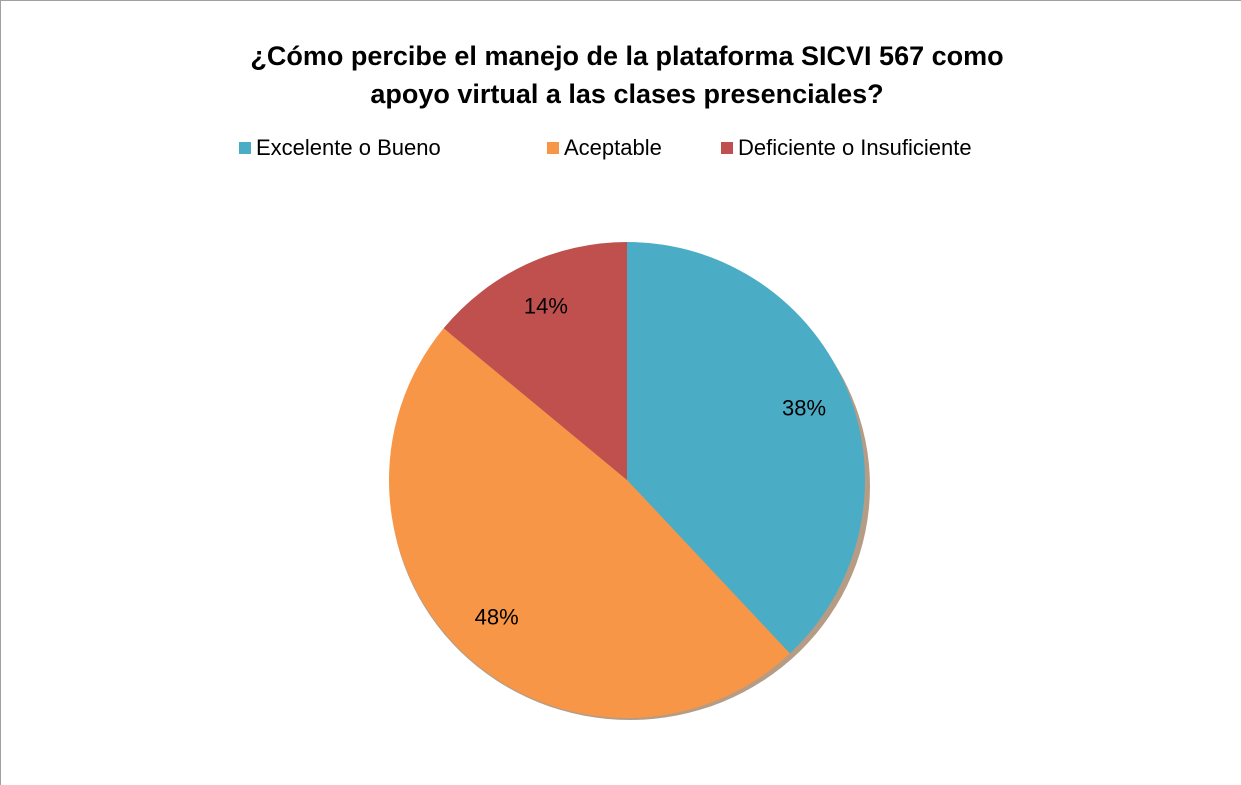 The width and height of the screenshot is (1241, 785). Describe the element at coordinates (348, 147) in the screenshot. I see `legend-label: Excelente o Bueno` at that location.